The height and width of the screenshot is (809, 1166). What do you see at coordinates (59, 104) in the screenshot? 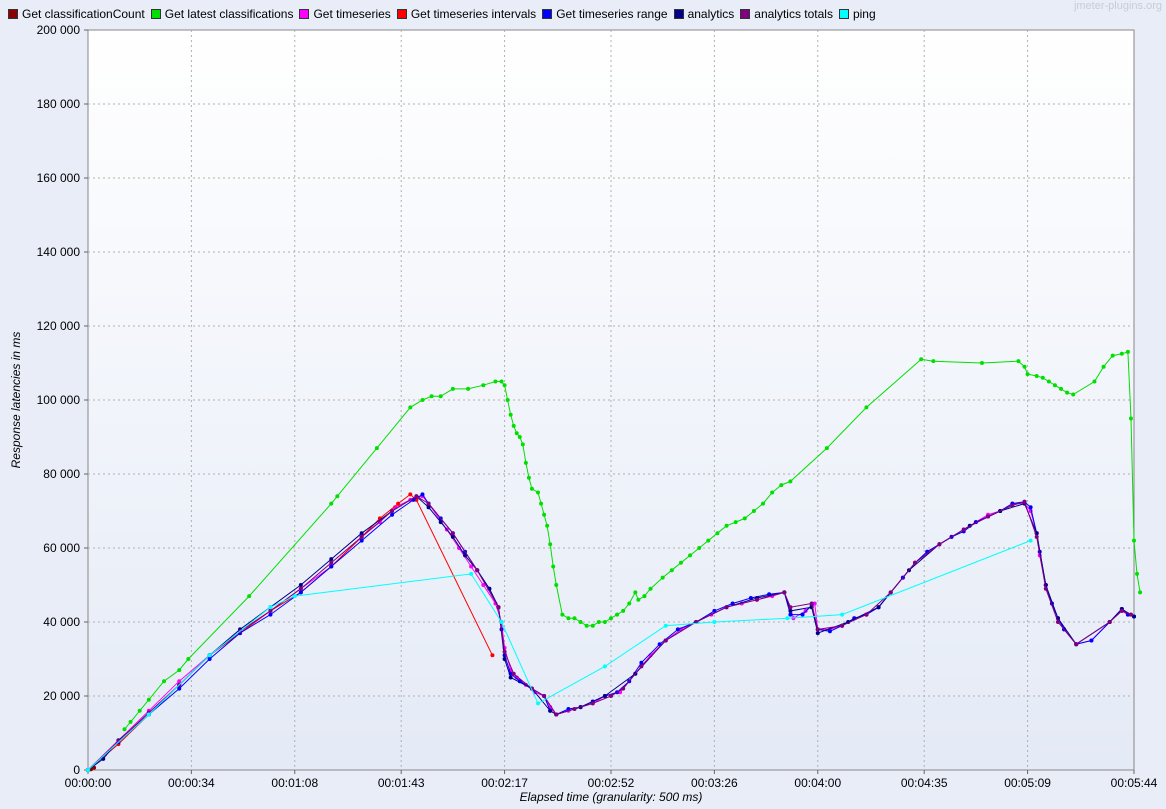
I see `y-tick-label: 180 000` at bounding box center [59, 104].